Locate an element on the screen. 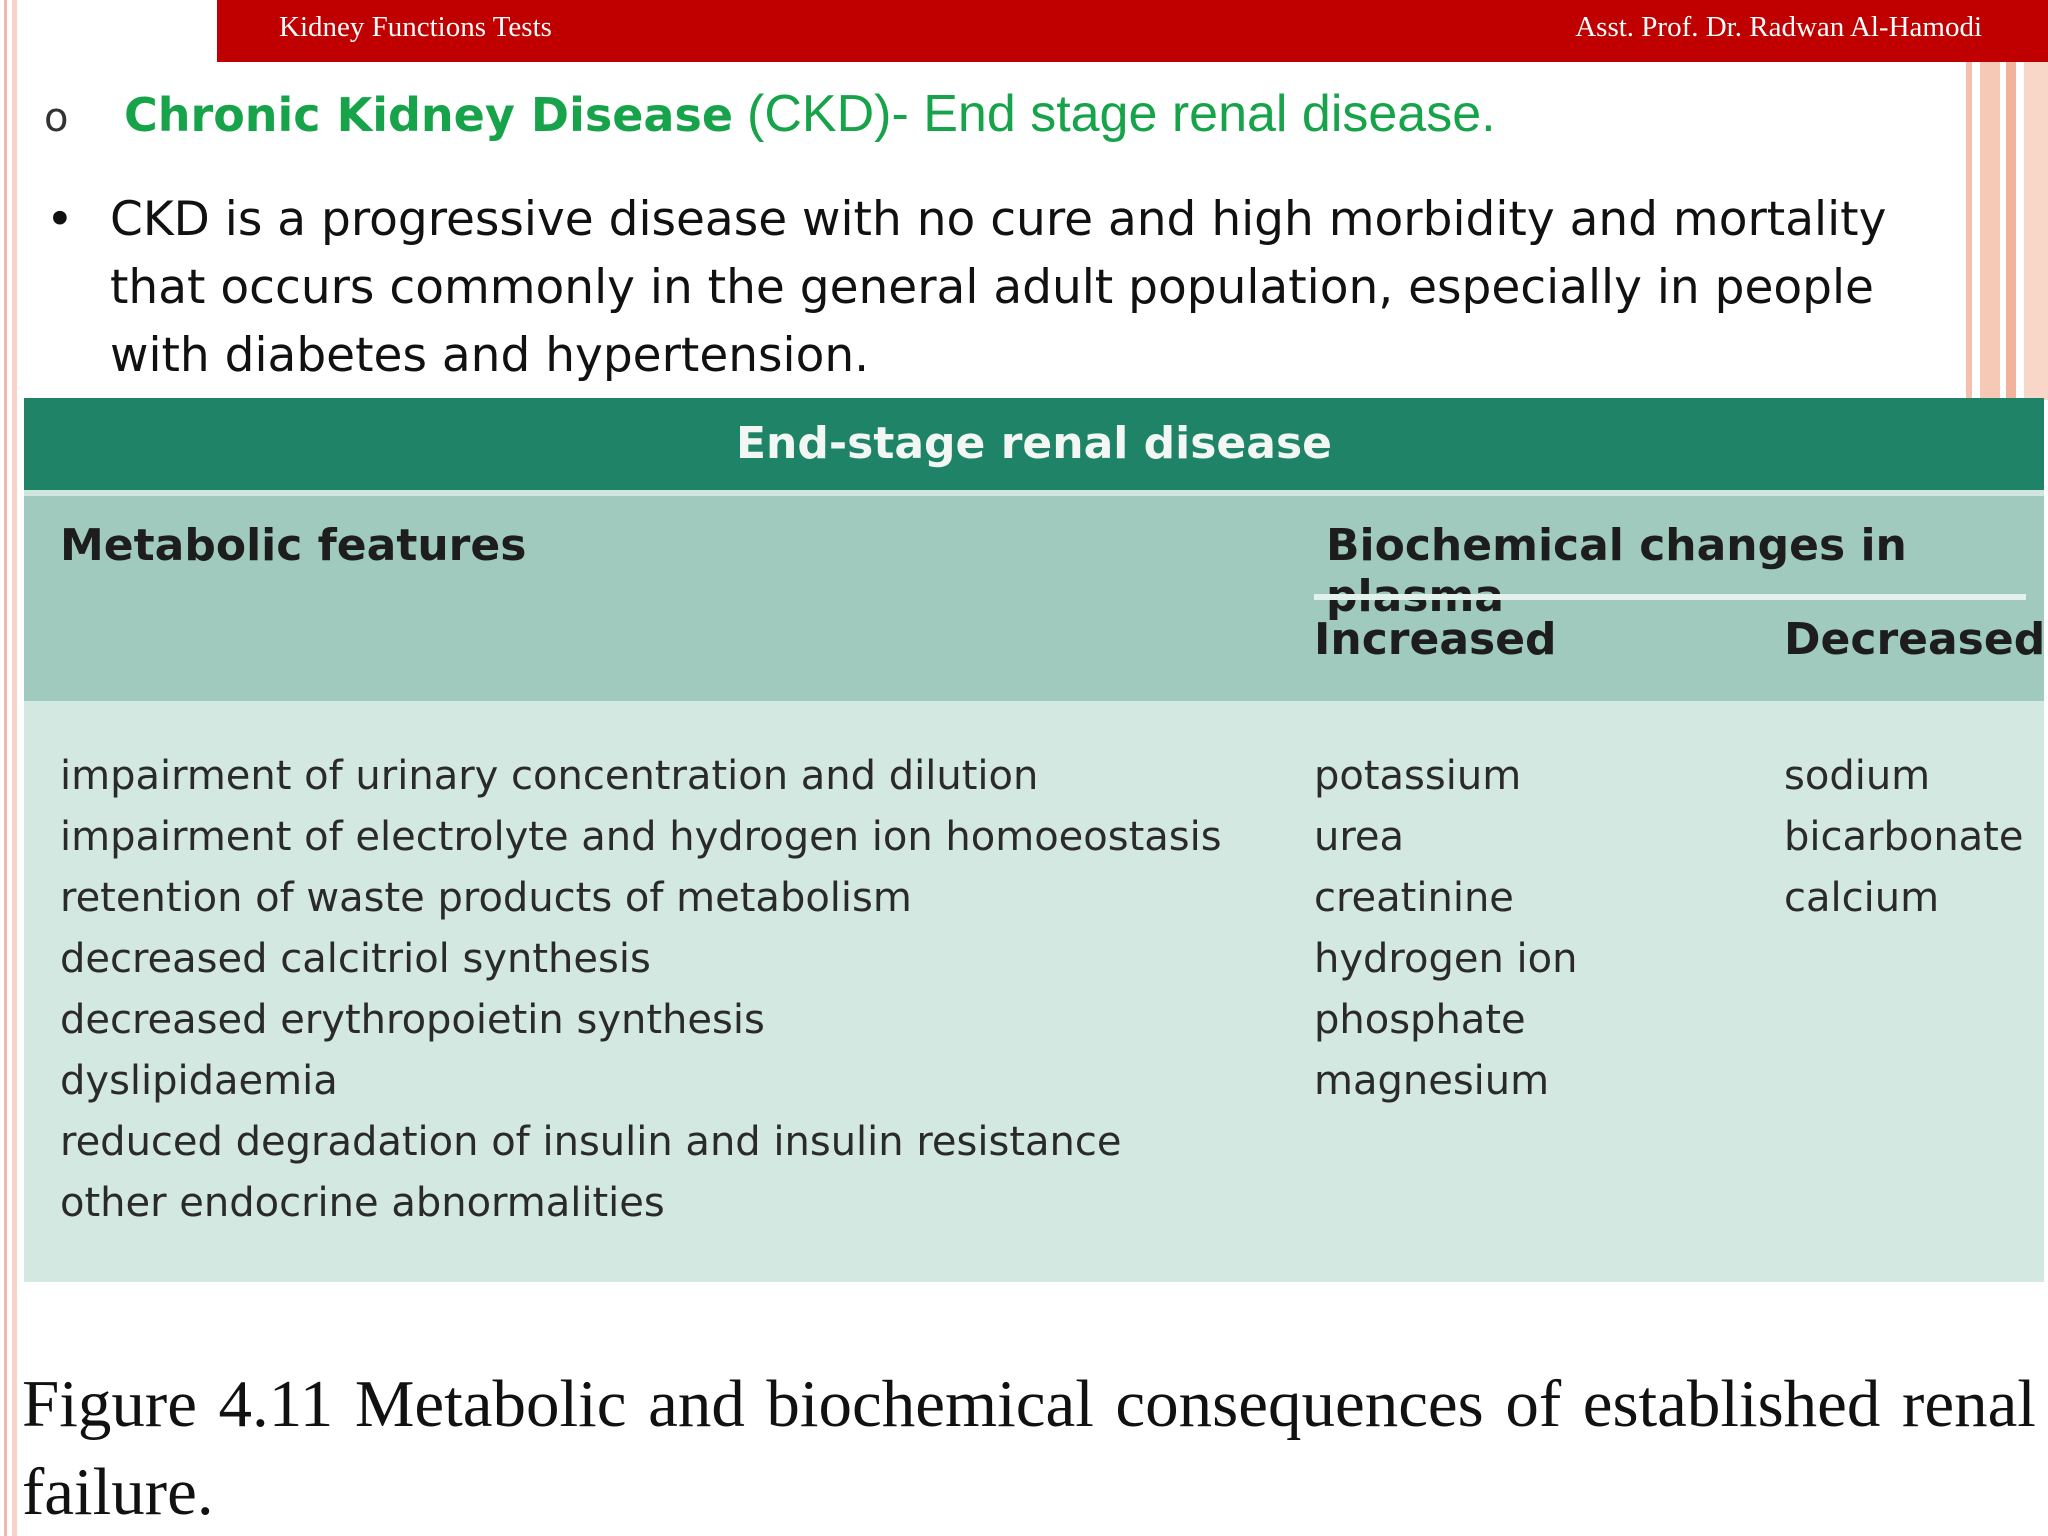  caption-word: and is located at coordinates (696, 1404).